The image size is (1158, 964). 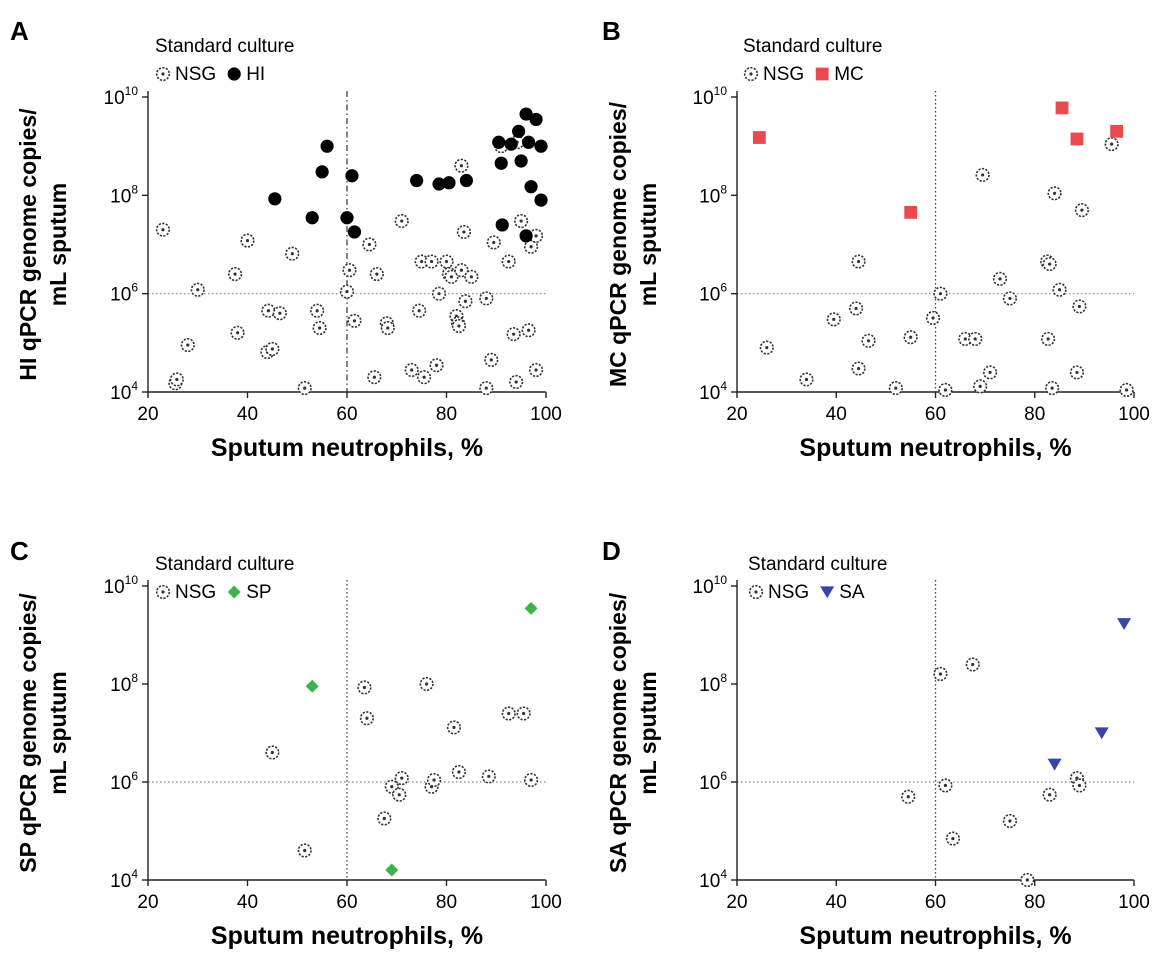 I want to click on legend-label-hi: HI, so click(x=255, y=74).